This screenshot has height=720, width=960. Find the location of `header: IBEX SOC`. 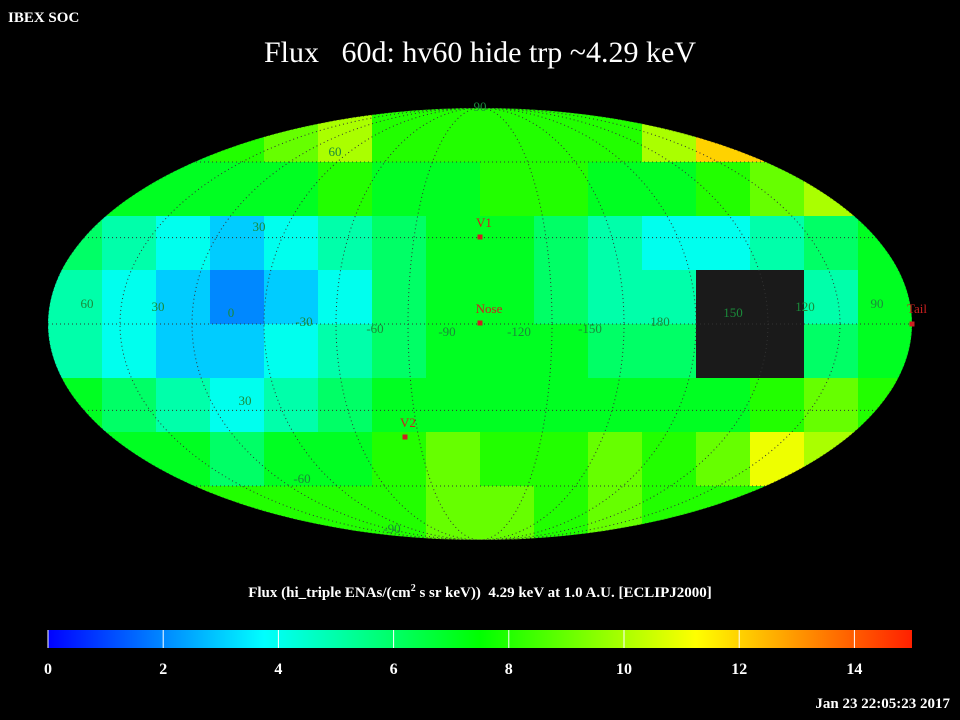

header: IBEX SOC is located at coordinates (43, 18).